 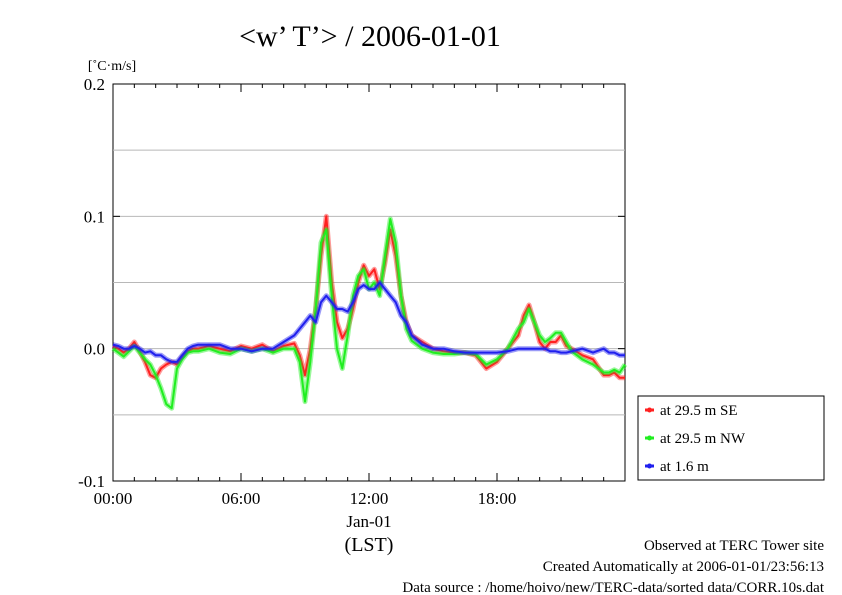 I want to click on y-tick-label: 0.0, so click(x=94, y=349).